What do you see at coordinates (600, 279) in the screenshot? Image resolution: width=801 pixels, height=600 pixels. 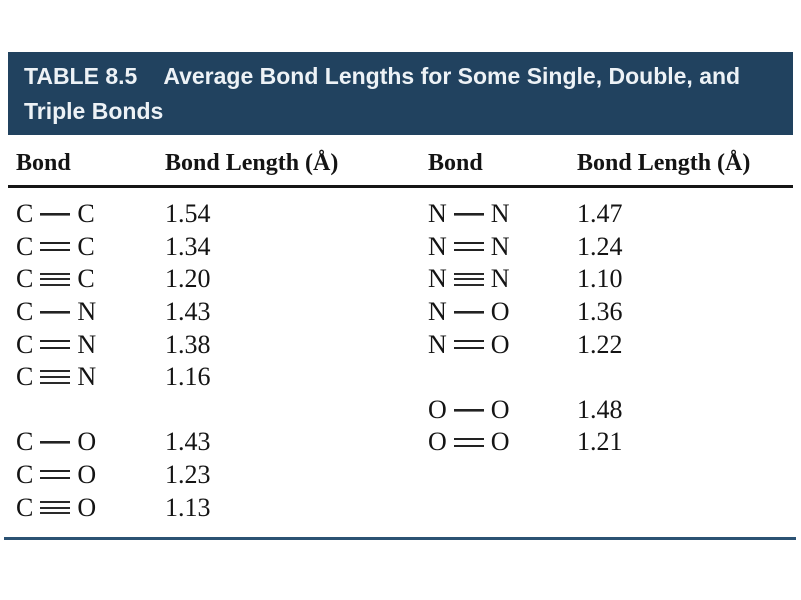 I see `right-bond-length-value: 1.10` at bounding box center [600, 279].